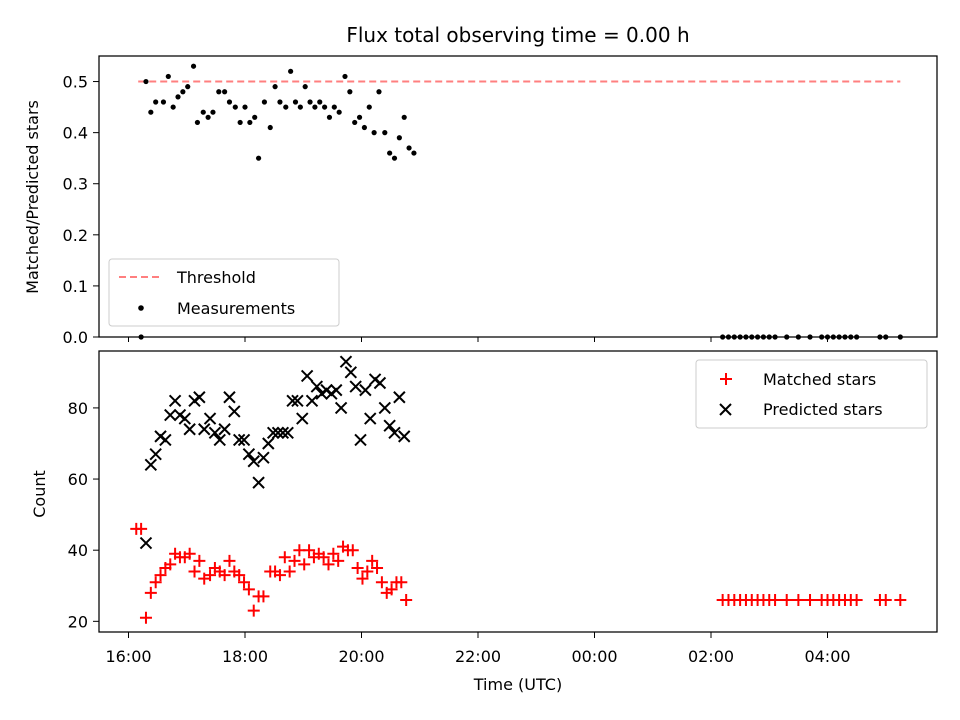 This screenshot has width=960, height=720. I want to click on top-legend: Threshold Measurements, so click(224, 292).